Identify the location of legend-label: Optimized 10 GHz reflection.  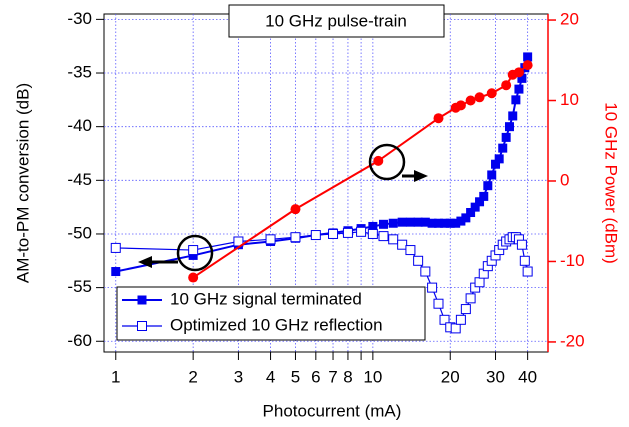
(276, 324).